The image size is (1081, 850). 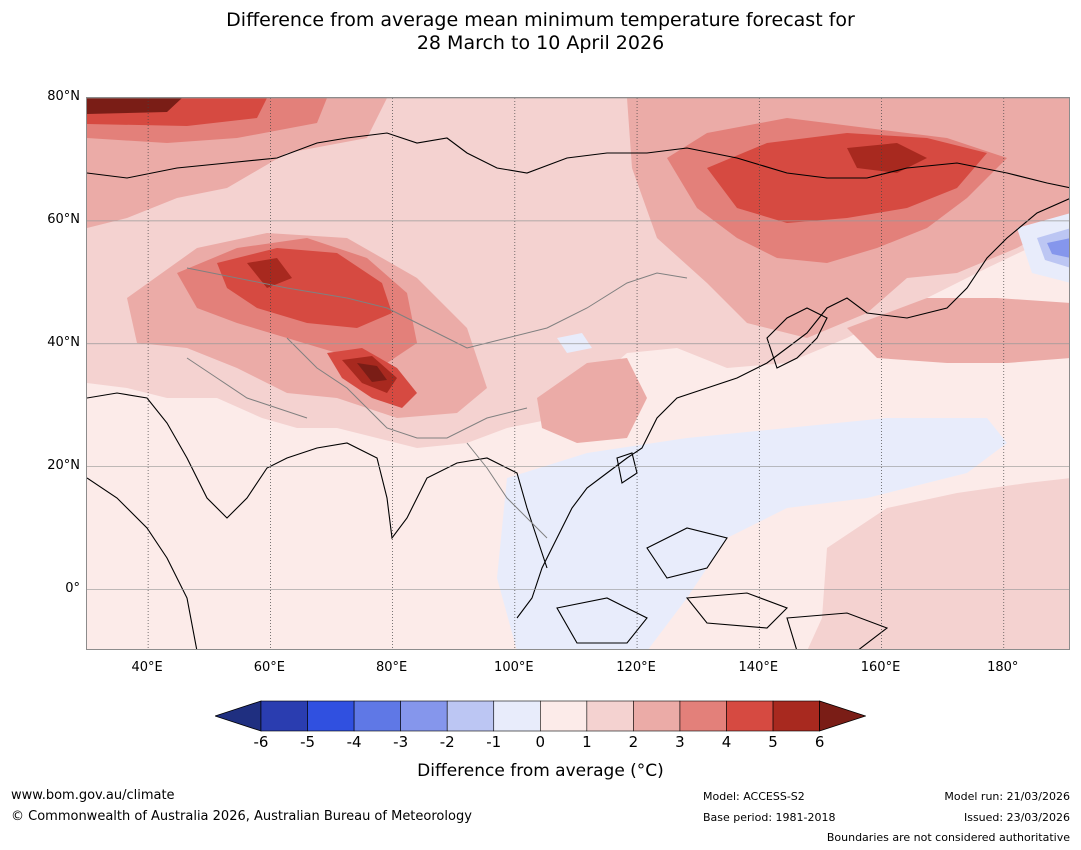 What do you see at coordinates (261, 742) in the screenshot?
I see `colorbar-tick-label: -6` at bounding box center [261, 742].